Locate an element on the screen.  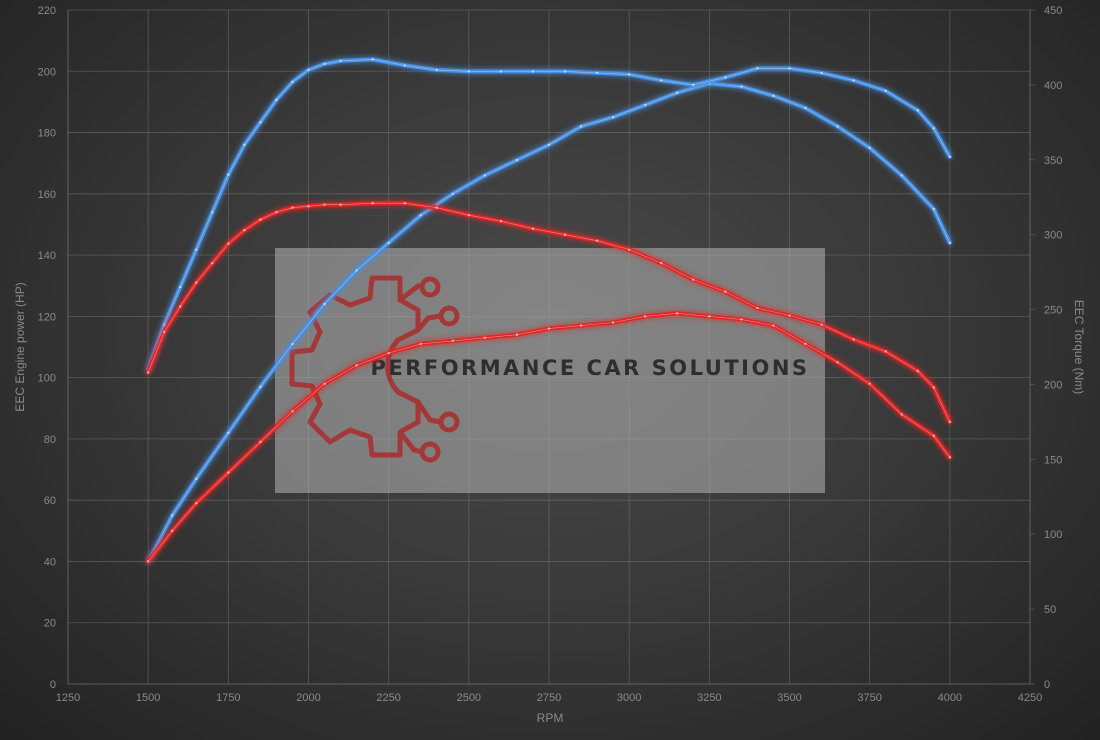
x-tick-label: 2750 is located at coordinates (549, 698).